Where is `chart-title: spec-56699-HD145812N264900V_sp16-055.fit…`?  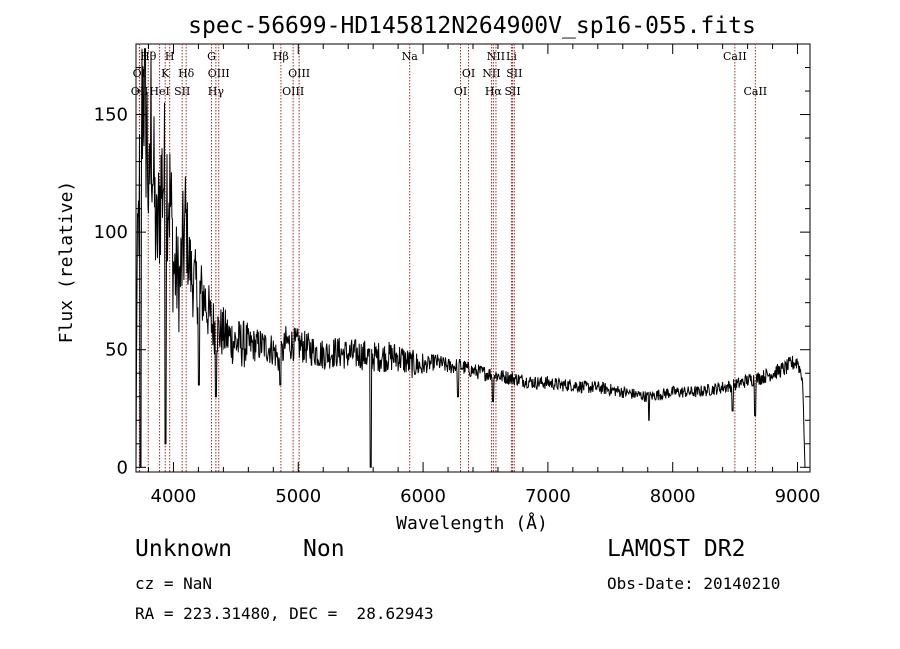
chart-title: spec-56699-HD145812N264900V_sp16-055.fit… is located at coordinates (472, 26).